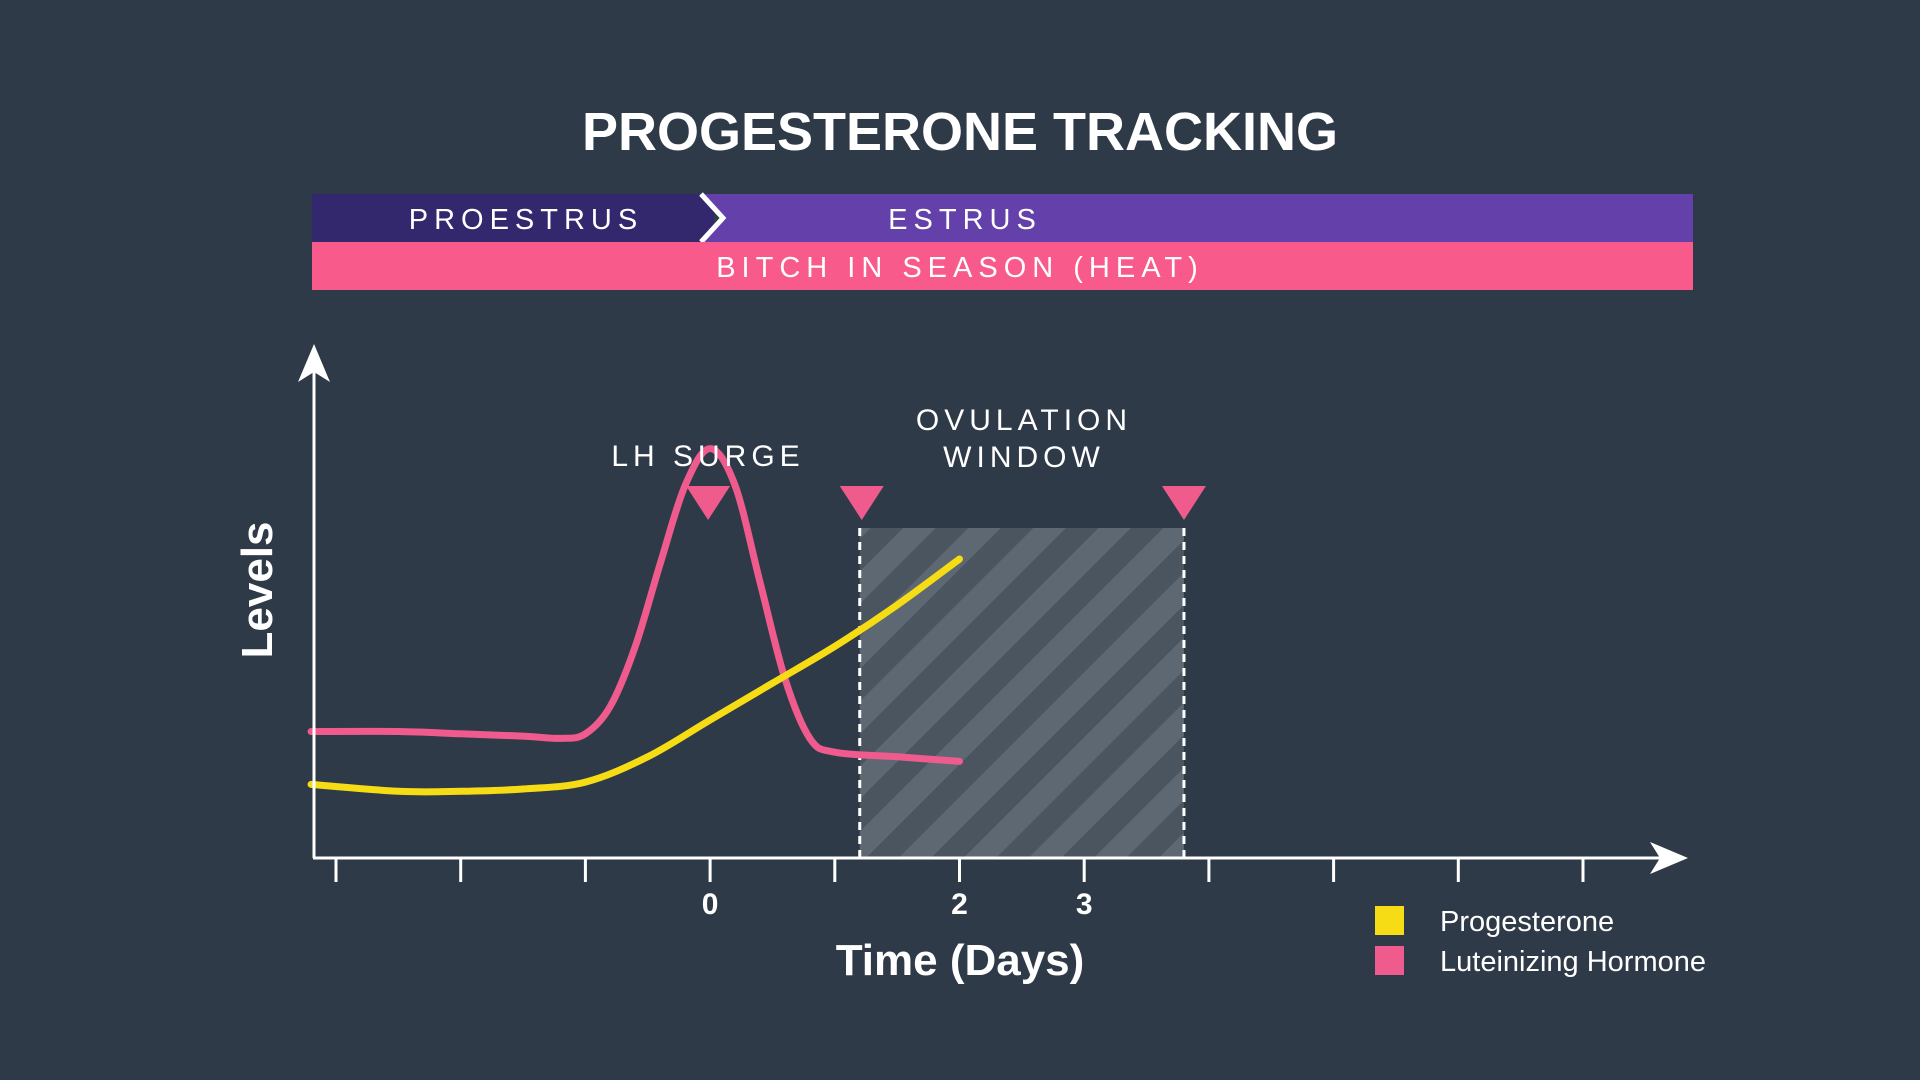 This screenshot has width=1920, height=1080. I want to click on estrus-bar, so click(1196, 218).